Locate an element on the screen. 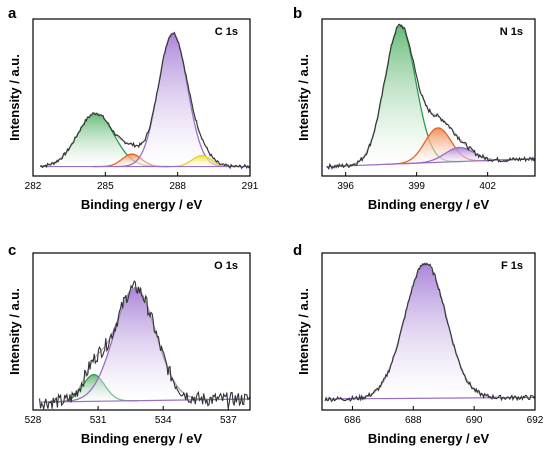 The width and height of the screenshot is (550, 472). x-tick-label: 402 is located at coordinates (487, 186).